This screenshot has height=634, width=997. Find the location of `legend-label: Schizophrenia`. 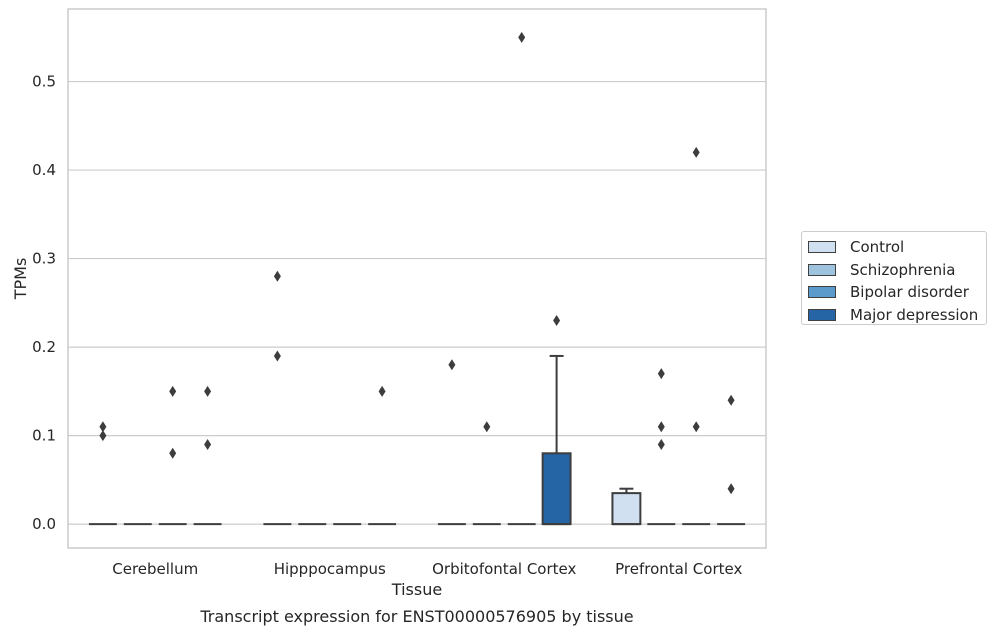

legend-label: Schizophrenia is located at coordinates (903, 269).